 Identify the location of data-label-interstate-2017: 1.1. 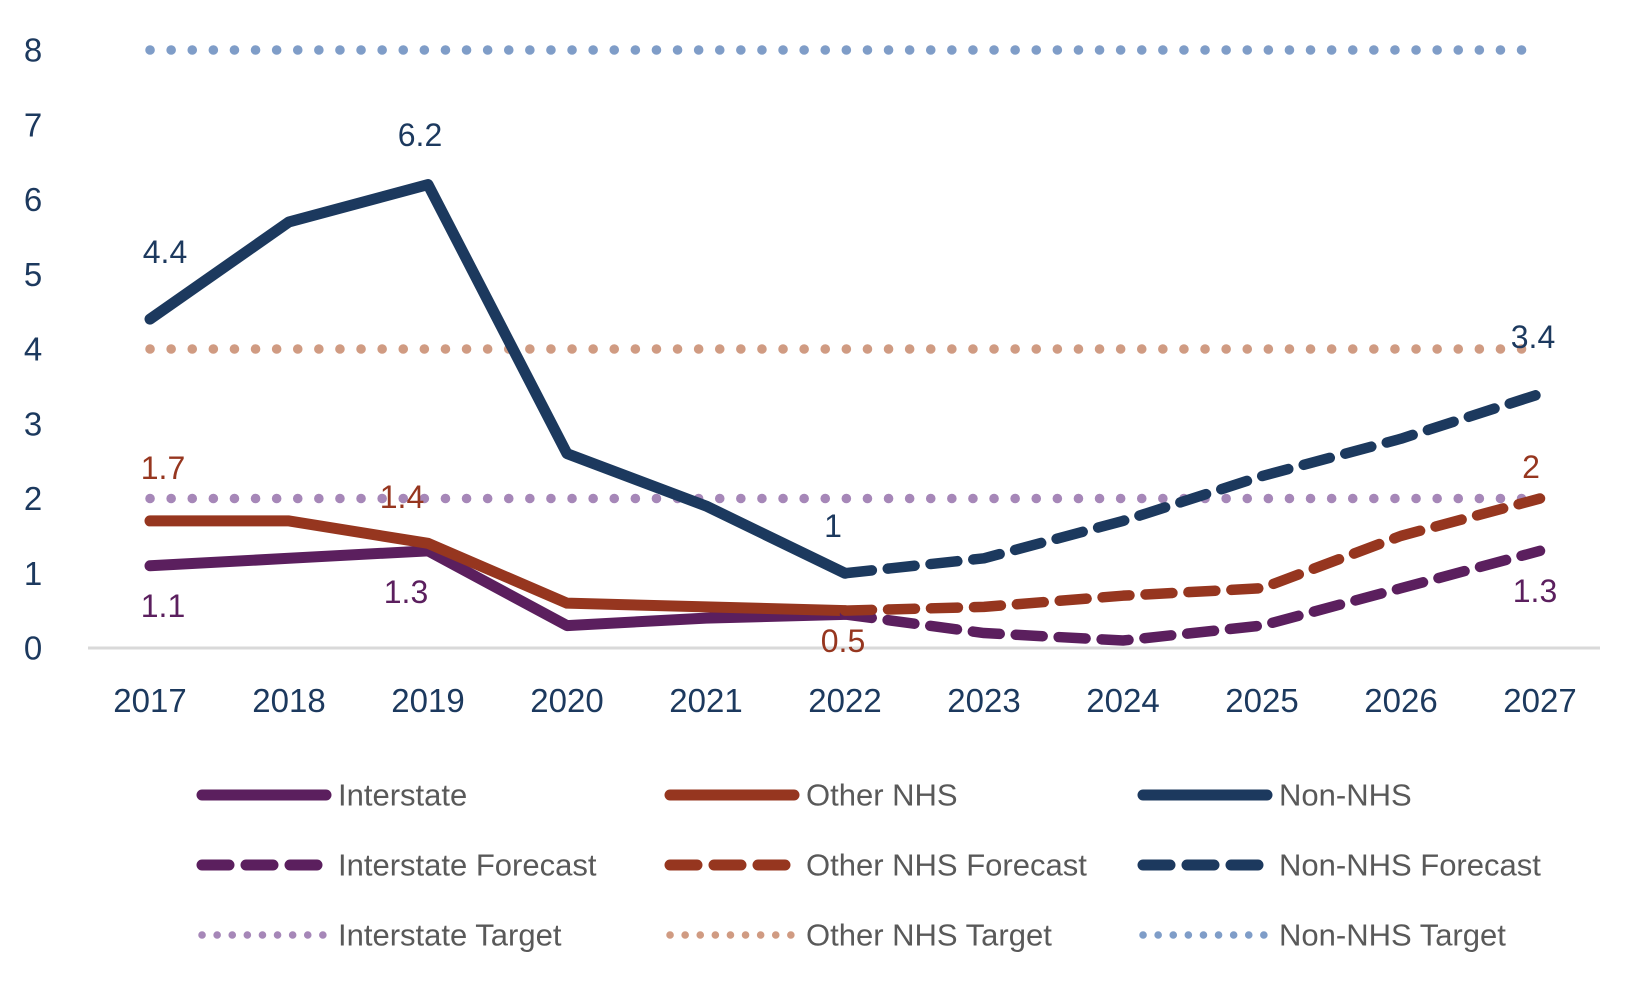
(163, 606).